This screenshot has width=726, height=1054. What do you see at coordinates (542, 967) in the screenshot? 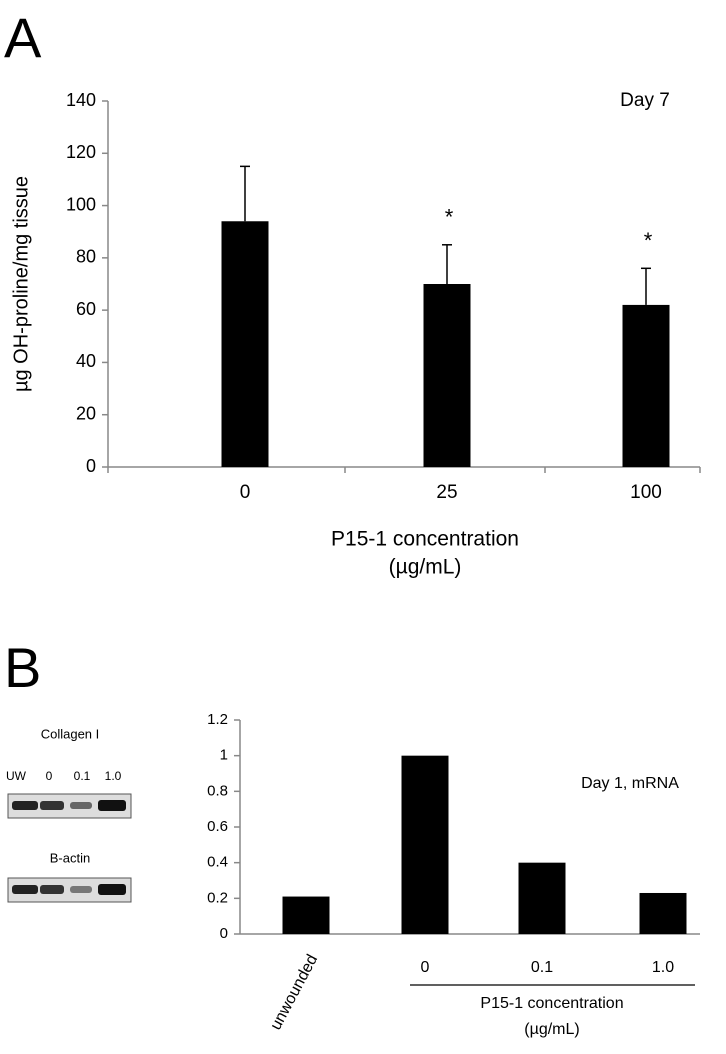
I see `x-tick-label: 0.1` at bounding box center [542, 967].